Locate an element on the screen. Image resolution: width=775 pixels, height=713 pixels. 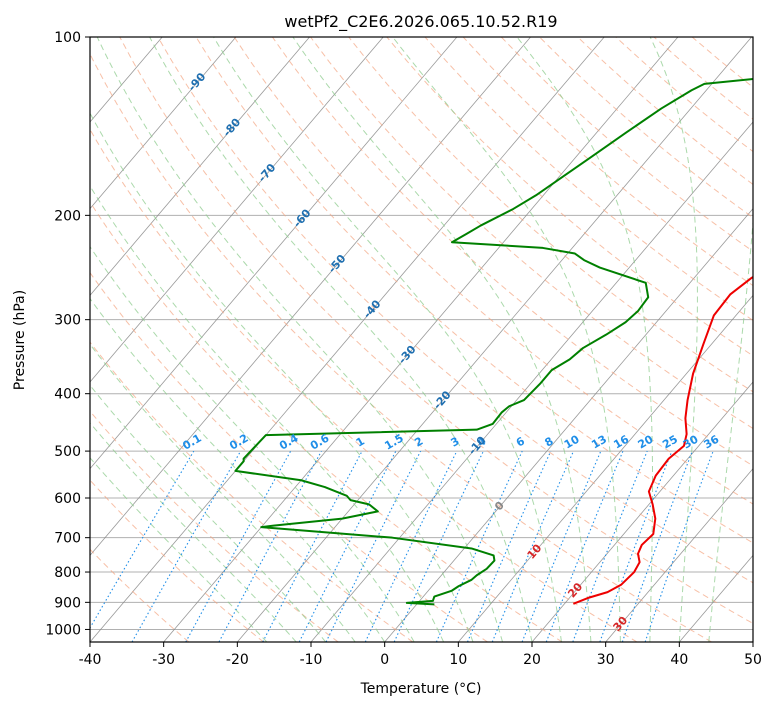
y-tick-label: 200 is located at coordinates (67, 216).